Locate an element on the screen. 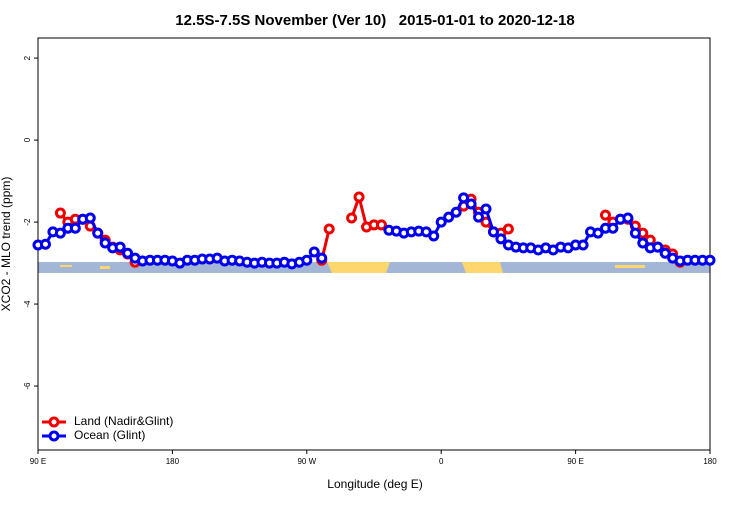 The width and height of the screenshot is (750, 505). series is located at coordinates (374, 231).